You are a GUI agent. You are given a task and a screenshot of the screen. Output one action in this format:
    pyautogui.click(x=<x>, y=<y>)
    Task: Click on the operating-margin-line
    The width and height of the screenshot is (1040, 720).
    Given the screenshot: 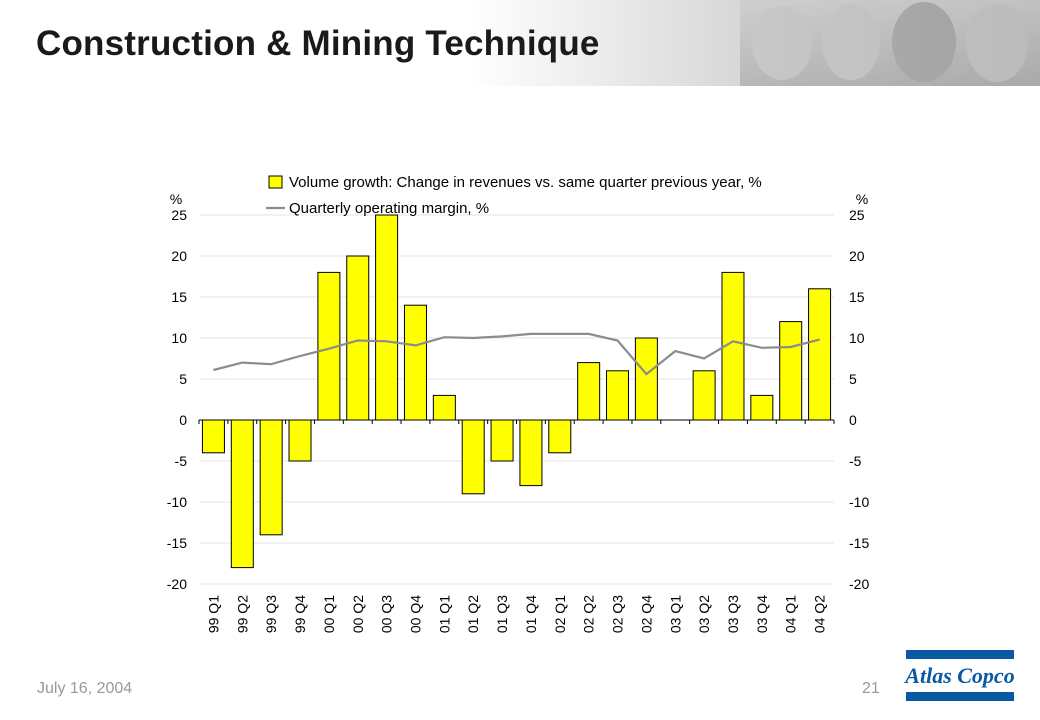 What is the action you would take?
    pyautogui.click(x=516, y=354)
    